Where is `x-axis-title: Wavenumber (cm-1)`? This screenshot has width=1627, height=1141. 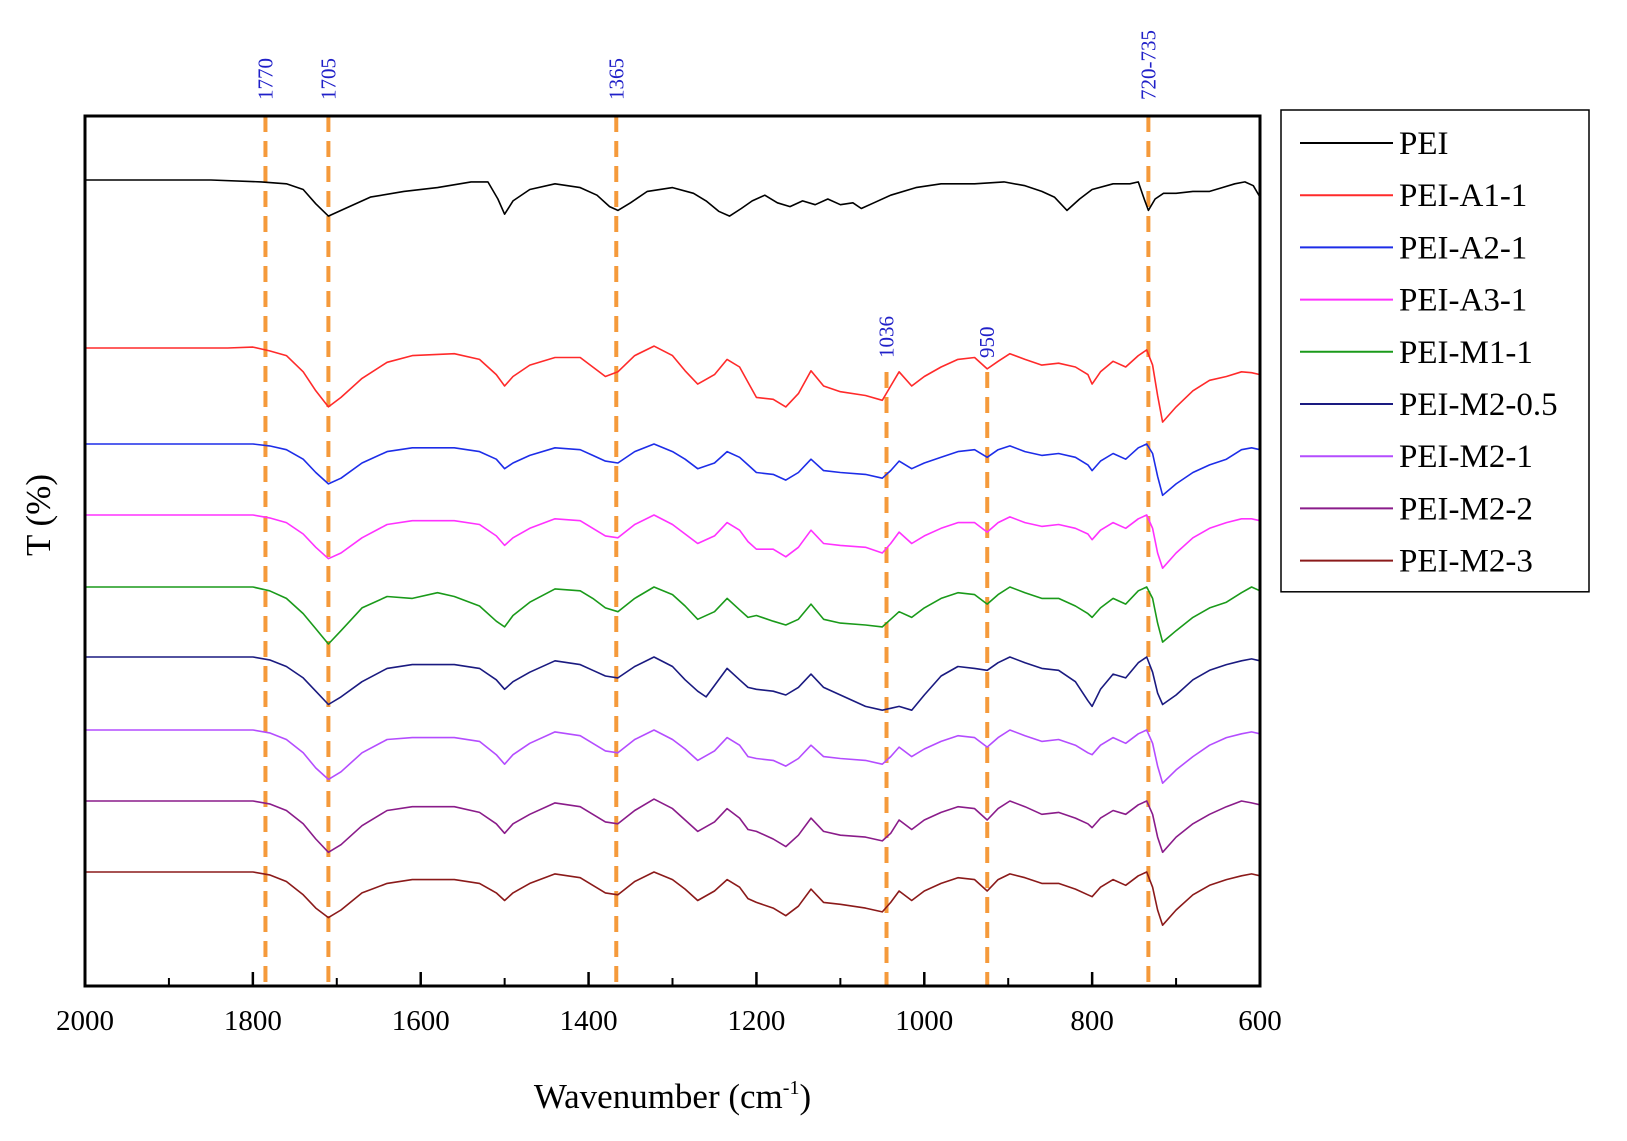
x-axis-title: Wavenumber (cm-1) is located at coordinates (672, 1096).